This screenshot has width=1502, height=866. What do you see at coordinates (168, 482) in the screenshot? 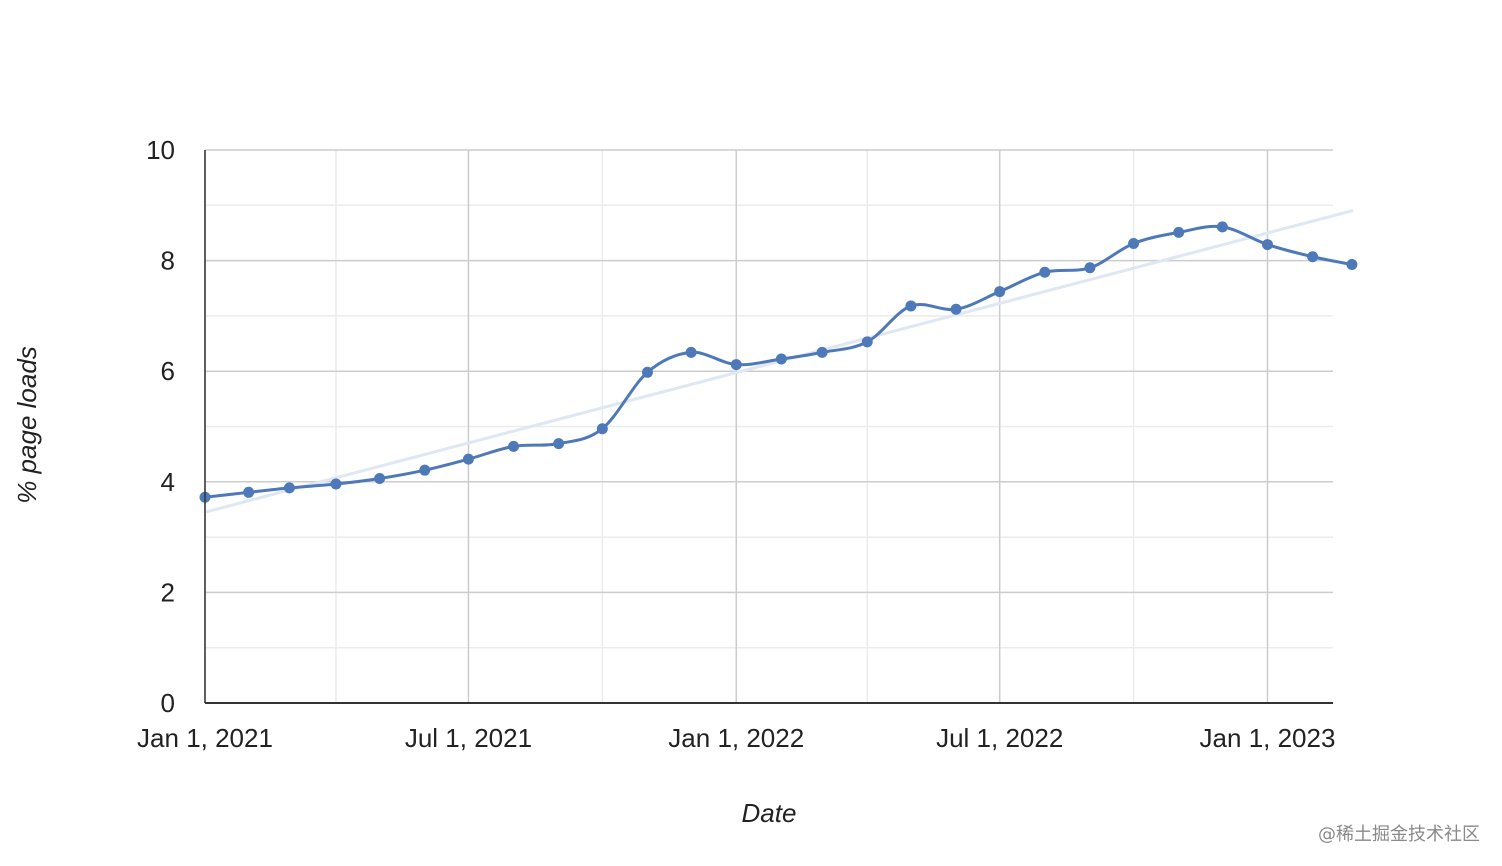
I see `y-tick-label: 4` at bounding box center [168, 482].